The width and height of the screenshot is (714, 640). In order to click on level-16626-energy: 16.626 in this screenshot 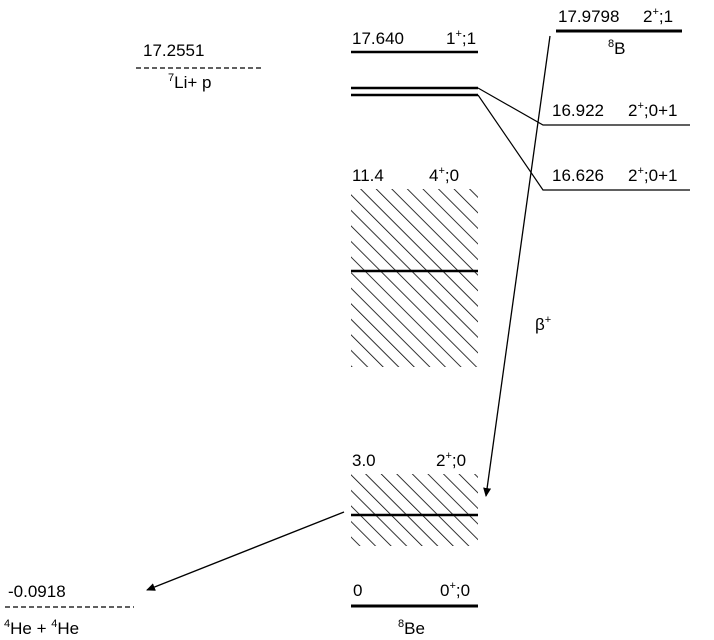, I will do `click(578, 175)`.